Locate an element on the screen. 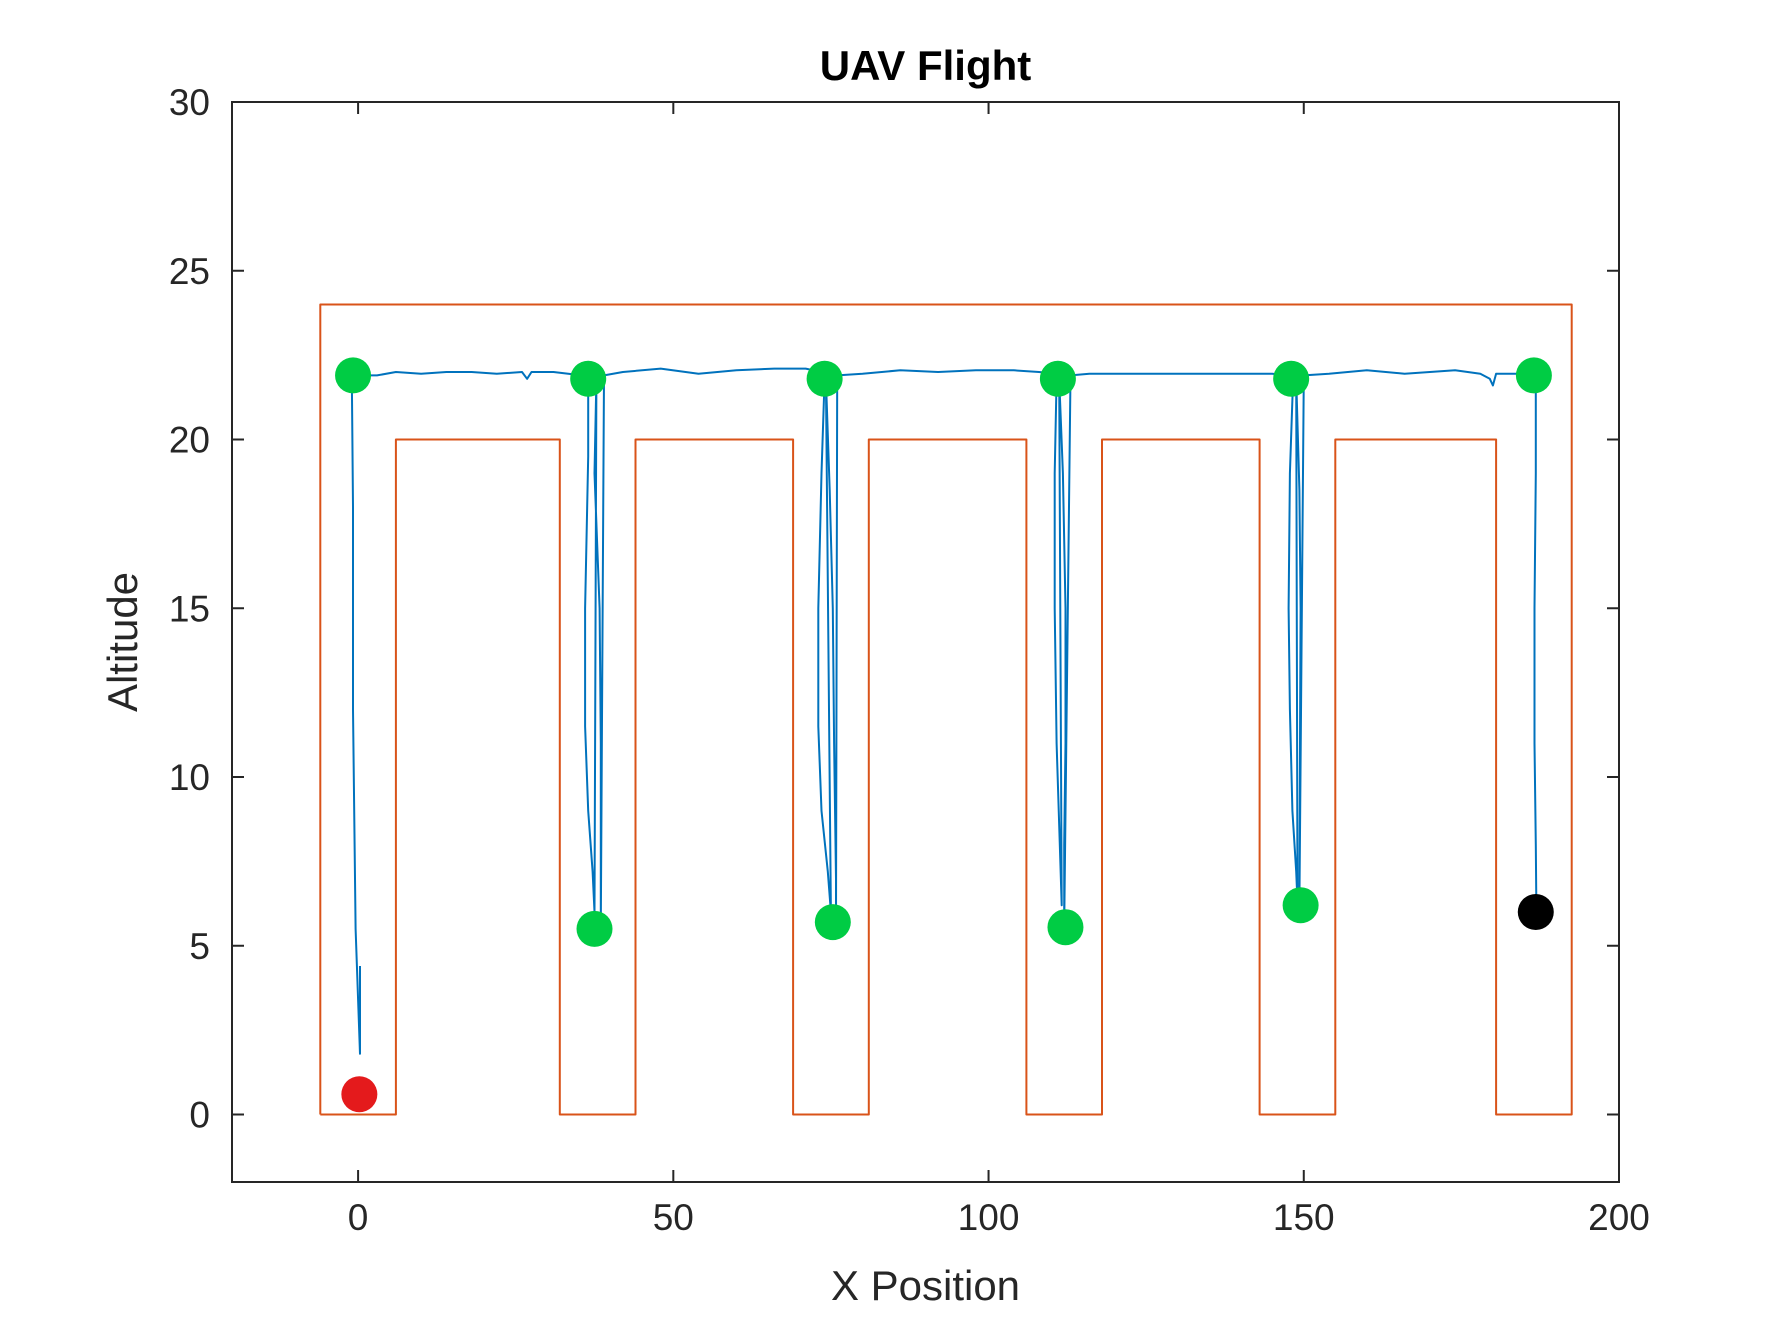  y-tick-label: 5 is located at coordinates (199, 946).